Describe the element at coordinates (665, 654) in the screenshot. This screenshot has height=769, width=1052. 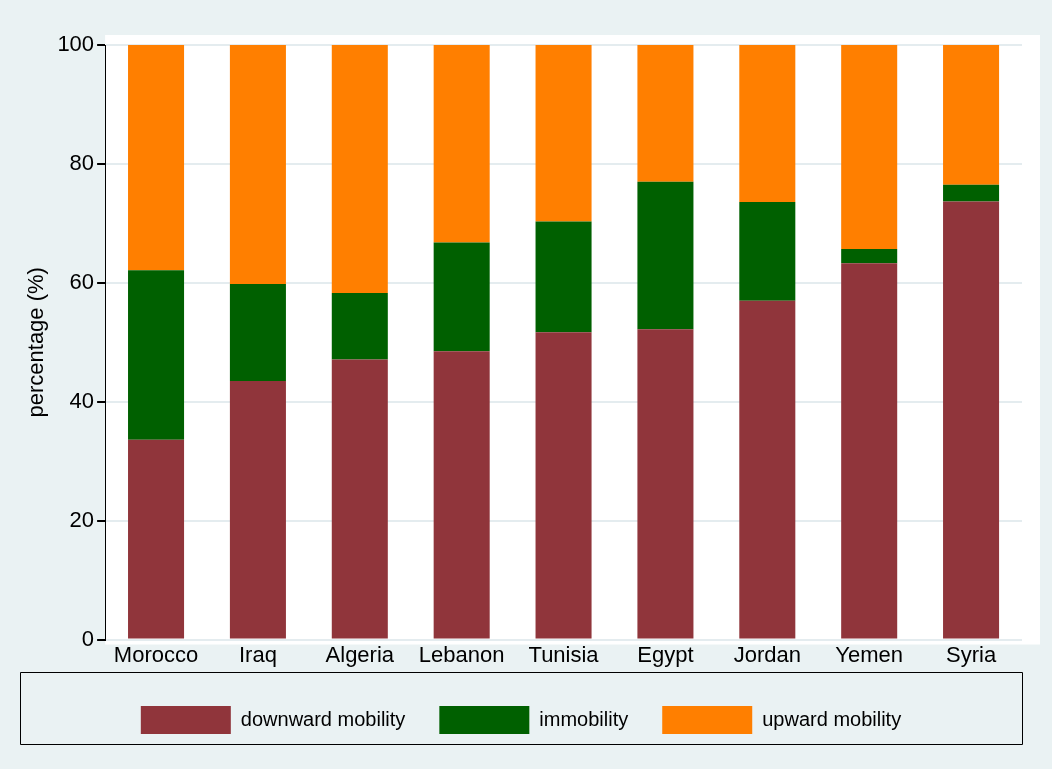
I see `x-tick-label: Egypt` at that location.